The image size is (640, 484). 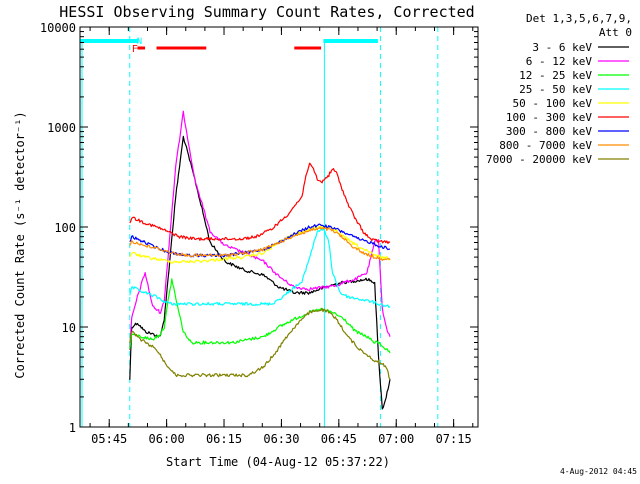 What do you see at coordinates (539, 159) in the screenshot?
I see `legend-label-8: 7000 - 20000 keV` at bounding box center [539, 159].